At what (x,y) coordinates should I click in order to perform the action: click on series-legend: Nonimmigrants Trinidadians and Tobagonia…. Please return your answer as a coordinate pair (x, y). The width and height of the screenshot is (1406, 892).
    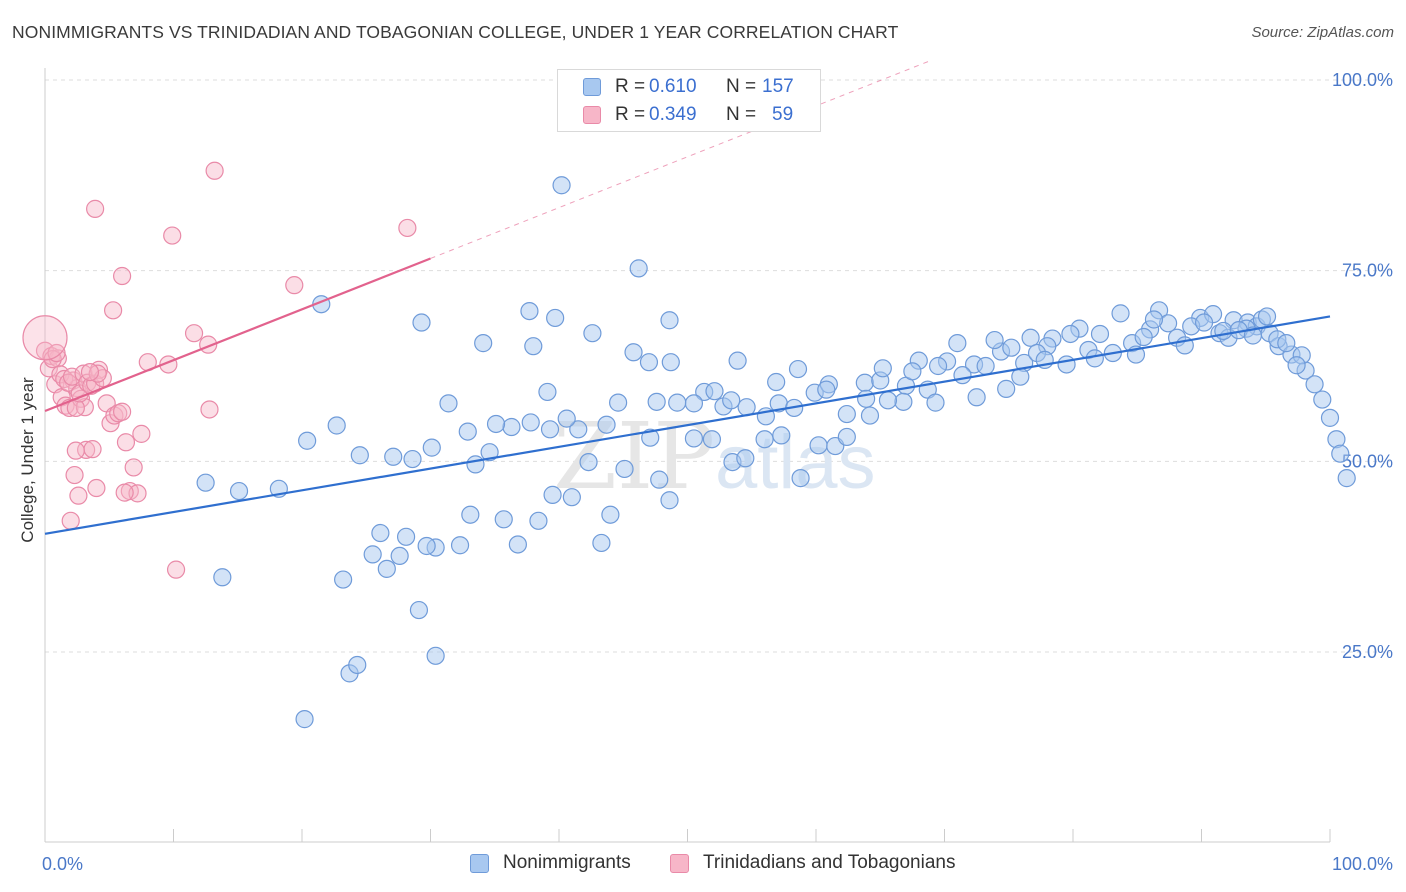
    Looking at the image, I should click on (703, 865).